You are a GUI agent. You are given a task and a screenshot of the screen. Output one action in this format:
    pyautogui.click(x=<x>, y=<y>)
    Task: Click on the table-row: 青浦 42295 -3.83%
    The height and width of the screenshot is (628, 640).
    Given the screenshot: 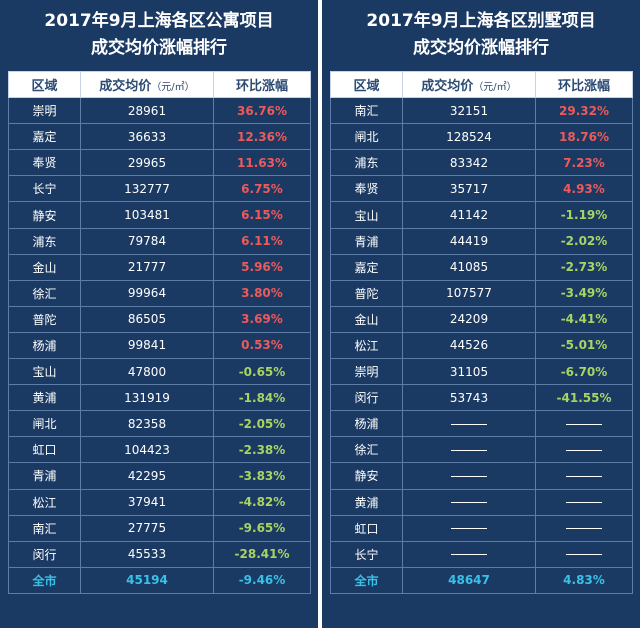 What is the action you would take?
    pyautogui.click(x=159, y=476)
    